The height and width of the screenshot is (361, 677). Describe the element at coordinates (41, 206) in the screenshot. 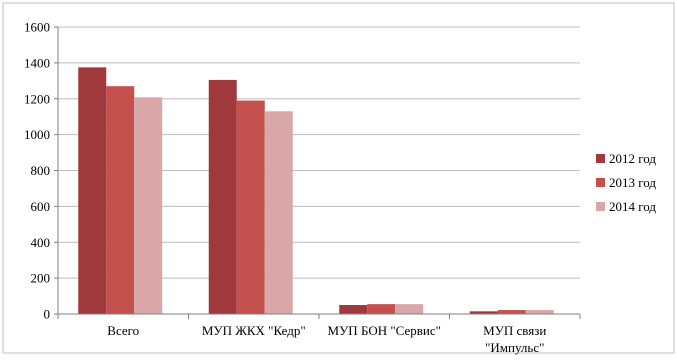

I see `y-tick-label: 600` at that location.